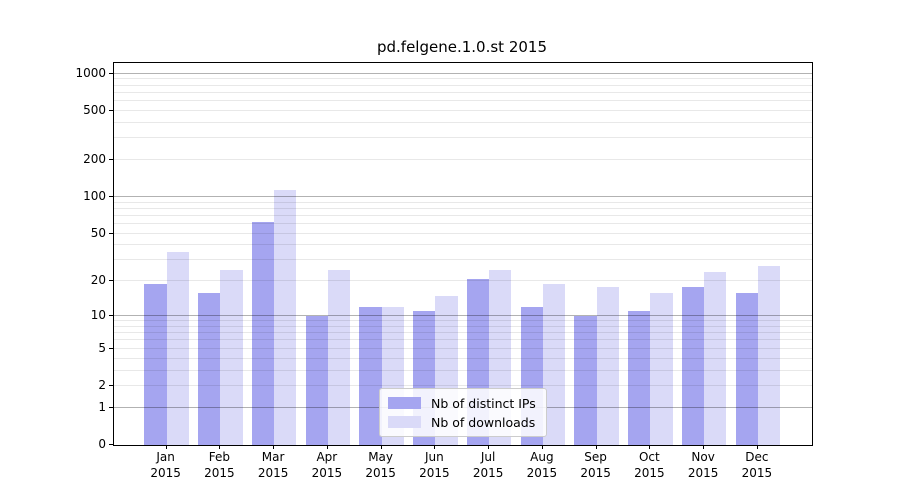  I want to click on month-label: Jan, so click(165, 457).